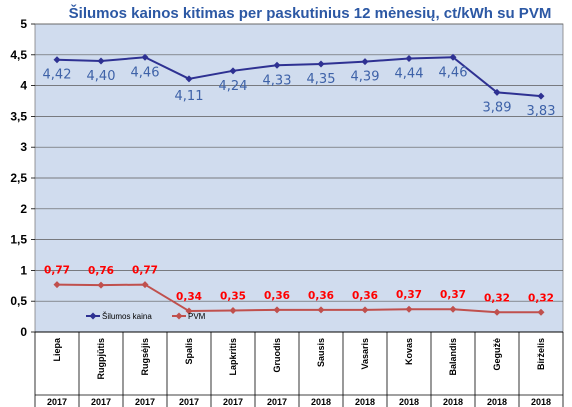 This screenshot has width=572, height=407. I want to click on x-category-label: Balandis, so click(453, 357).